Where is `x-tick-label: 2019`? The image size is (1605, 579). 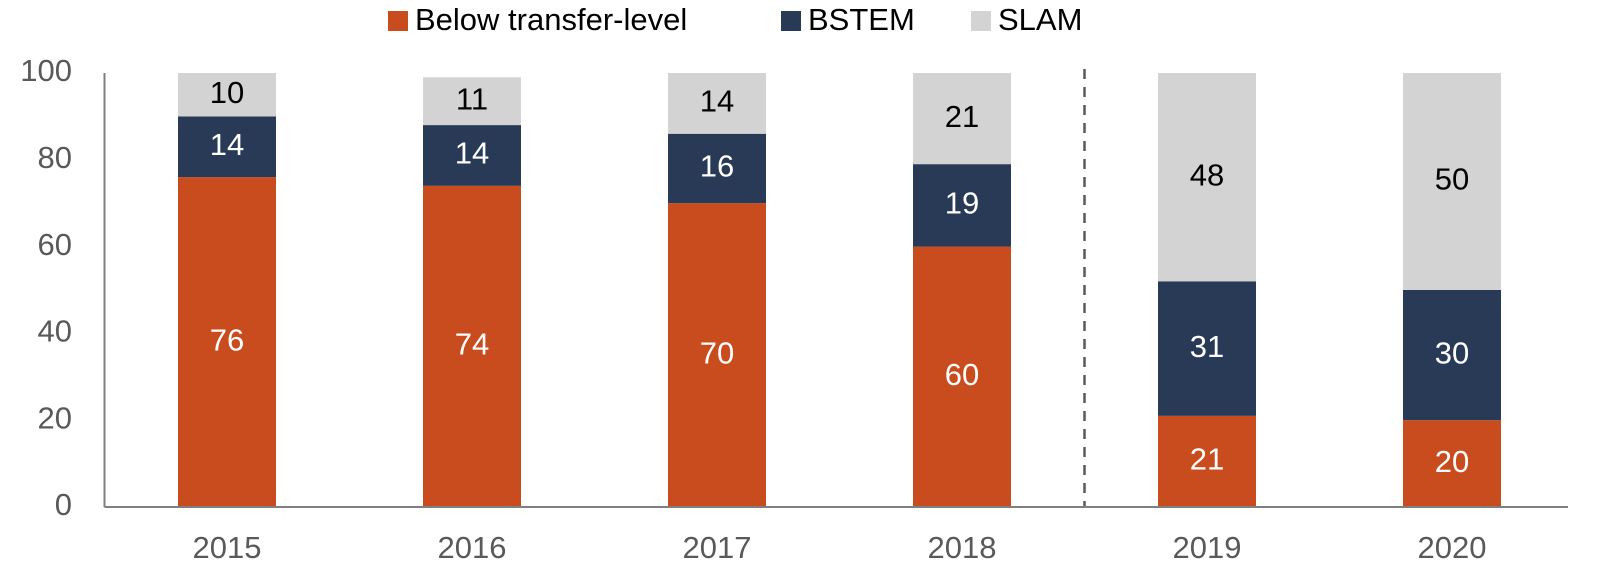
x-tick-label: 2019 is located at coordinates (1207, 547).